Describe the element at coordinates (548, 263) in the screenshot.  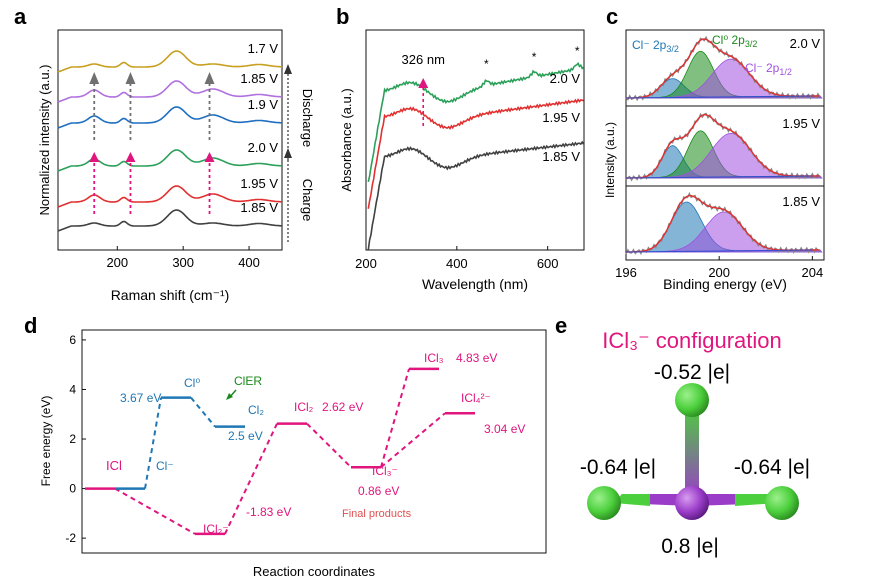
I see `b-xtick-label-2: 600` at that location.